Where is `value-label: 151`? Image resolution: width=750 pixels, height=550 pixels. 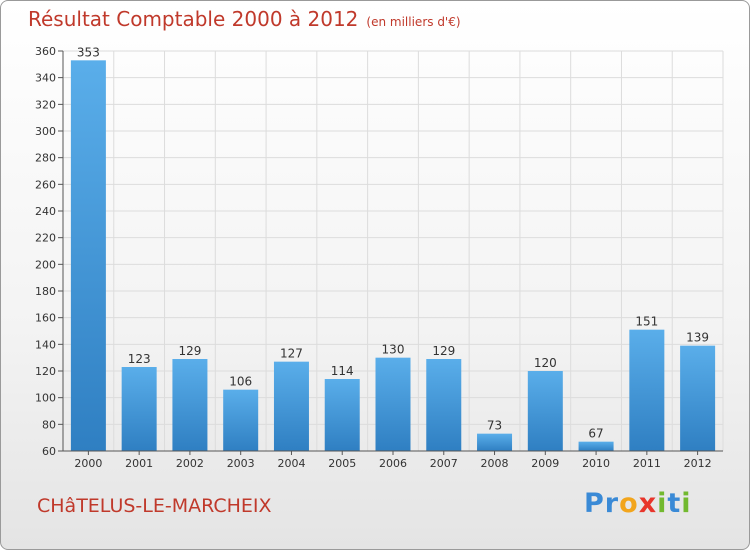
value-label: 151 is located at coordinates (646, 322).